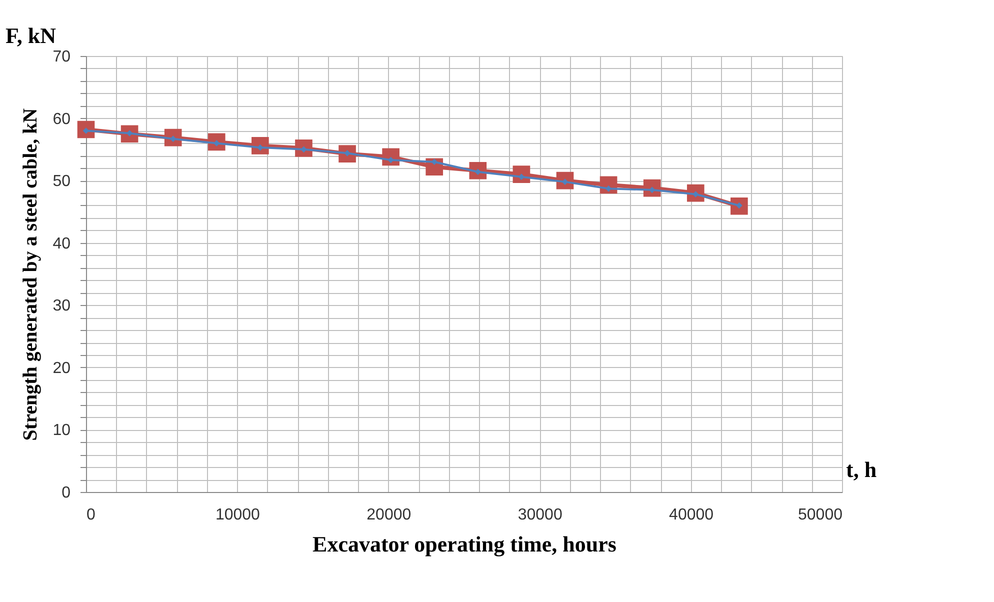 The image size is (994, 602). What do you see at coordinates (237, 515) in the screenshot?
I see `x-tick-label: 10000` at bounding box center [237, 515].